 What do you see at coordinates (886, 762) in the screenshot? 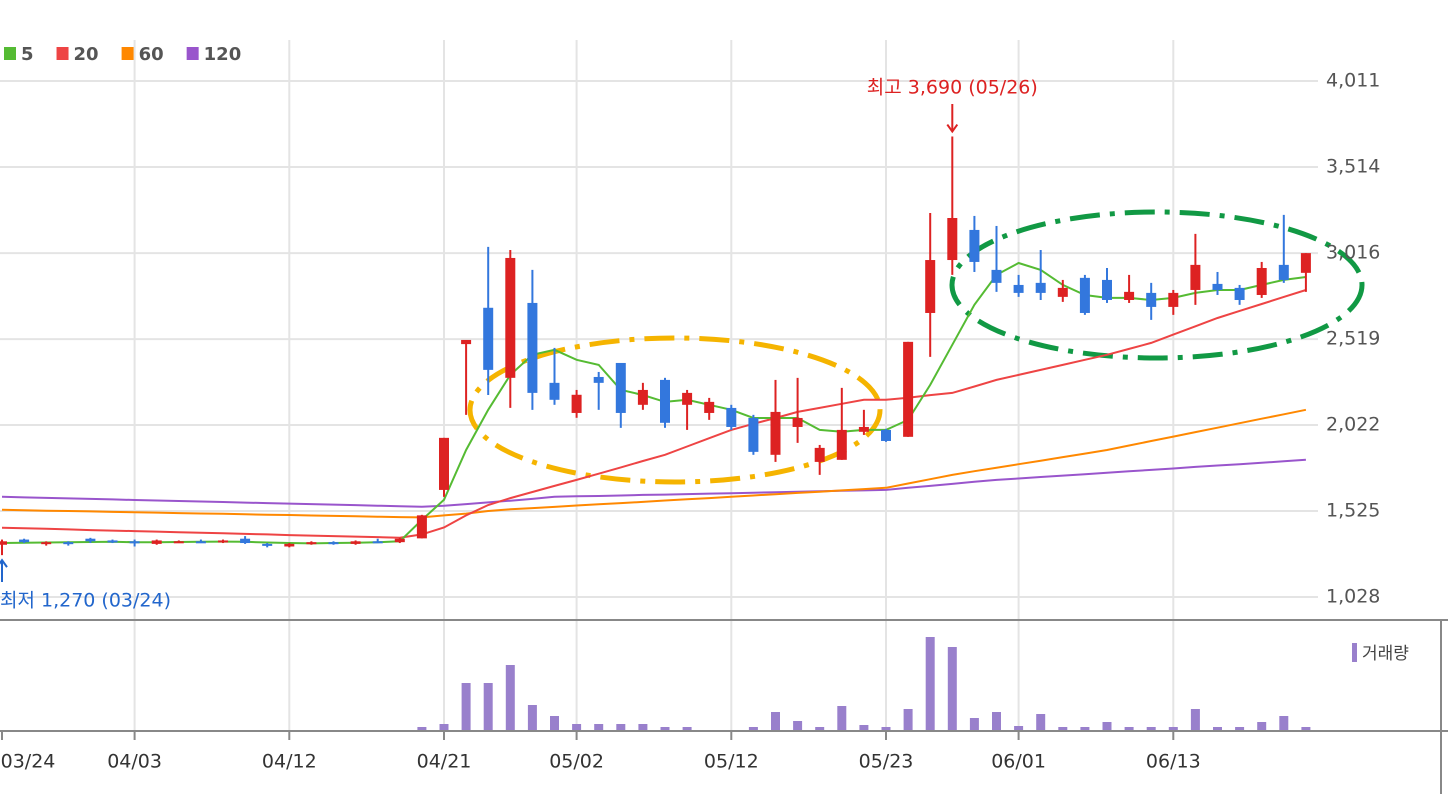
I see `x-tick-label: 05/23` at bounding box center [886, 762].